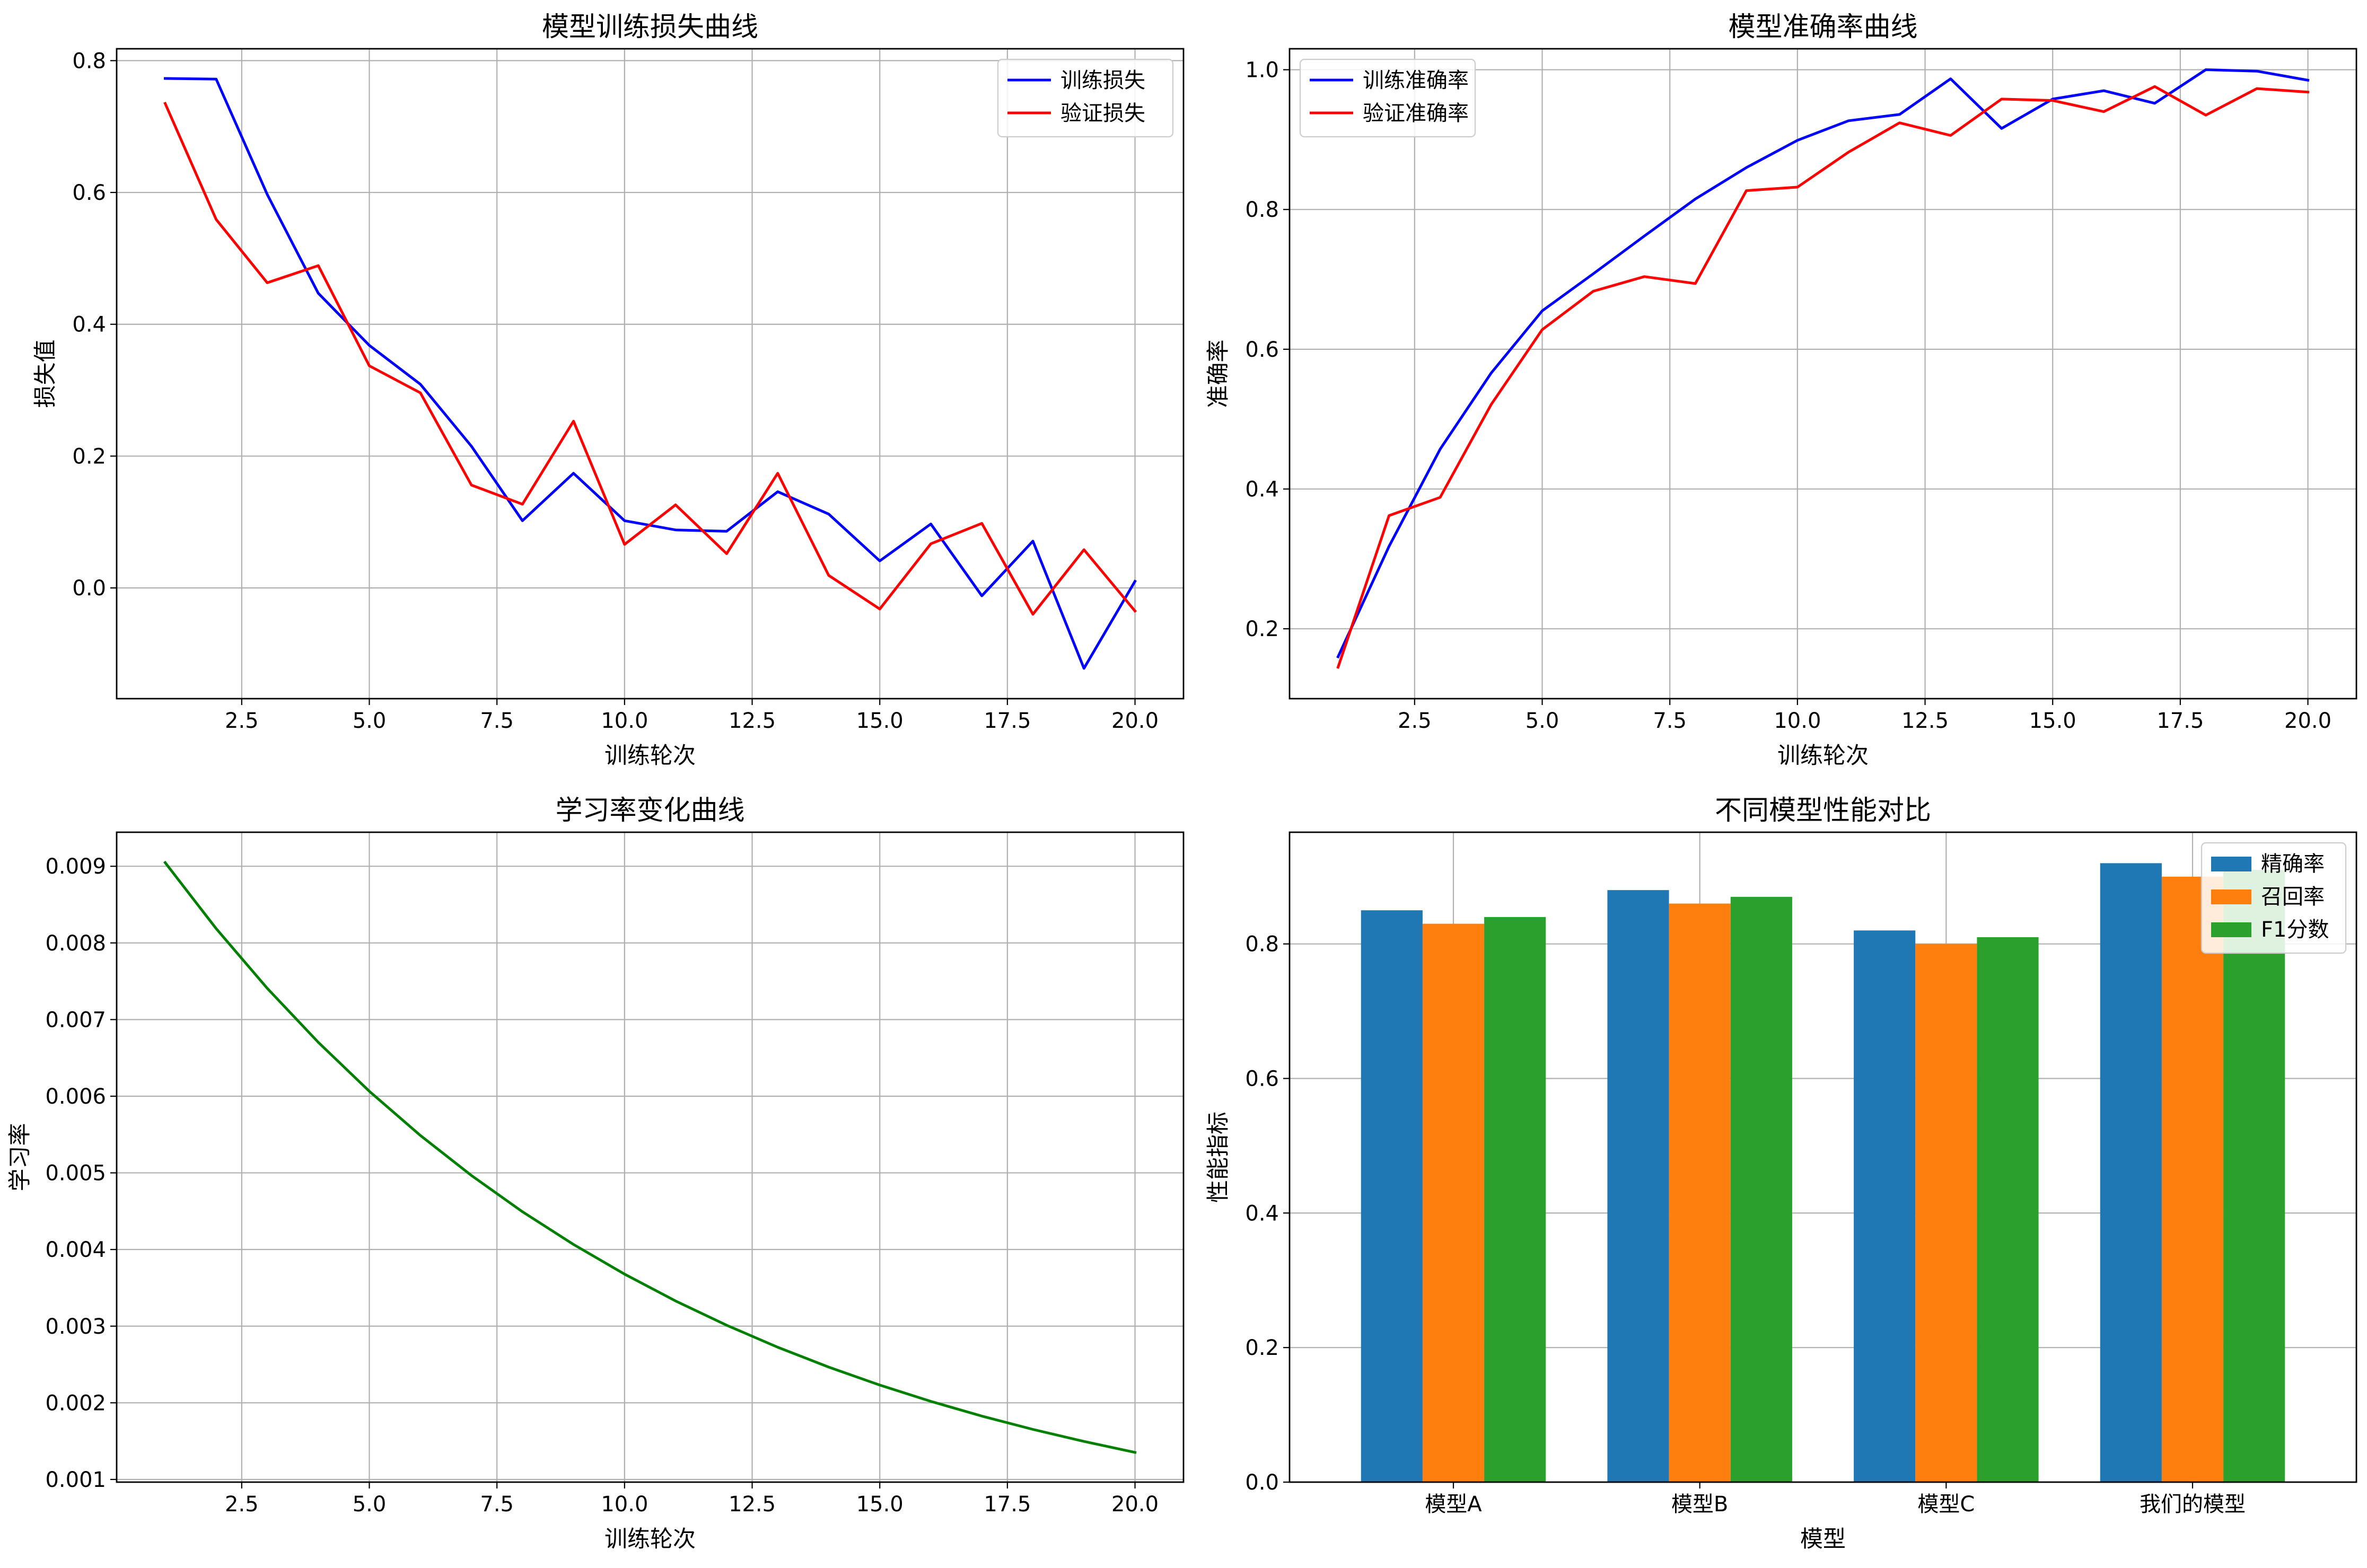  I want to click on category-label: 模型C, so click(1946, 1504).